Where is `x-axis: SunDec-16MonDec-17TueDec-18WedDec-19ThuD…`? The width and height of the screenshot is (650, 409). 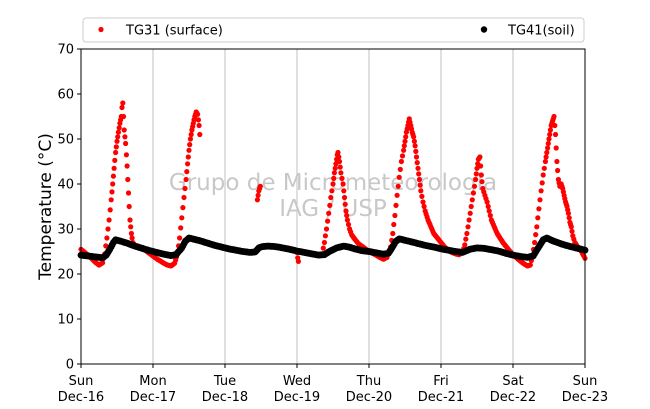
x-axis: SunDec-16MonDec-17TueDec-18WedDec-19ThuD… is located at coordinates (333, 384).